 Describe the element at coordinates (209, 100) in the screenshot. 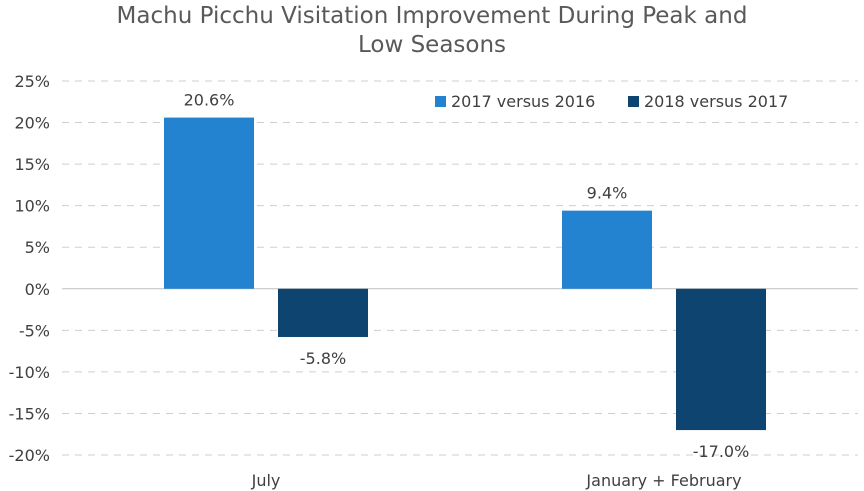

I see `data-label: 20.6%` at that location.